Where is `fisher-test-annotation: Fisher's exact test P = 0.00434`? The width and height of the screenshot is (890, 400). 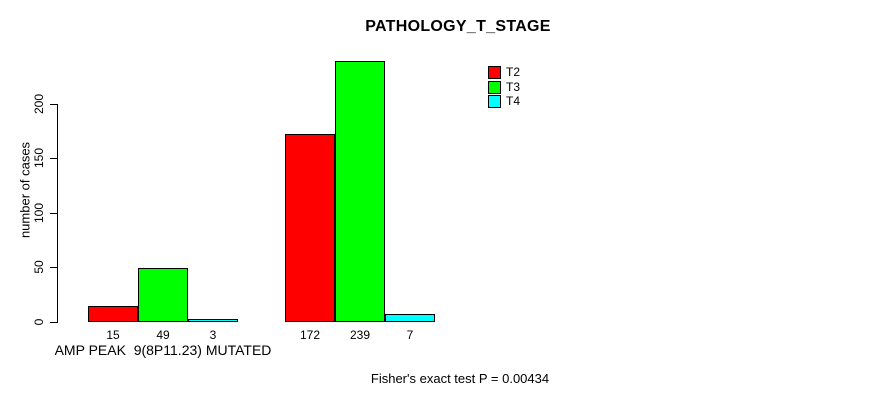
fisher-test-annotation: Fisher's exact test P = 0.00434 is located at coordinates (460, 378).